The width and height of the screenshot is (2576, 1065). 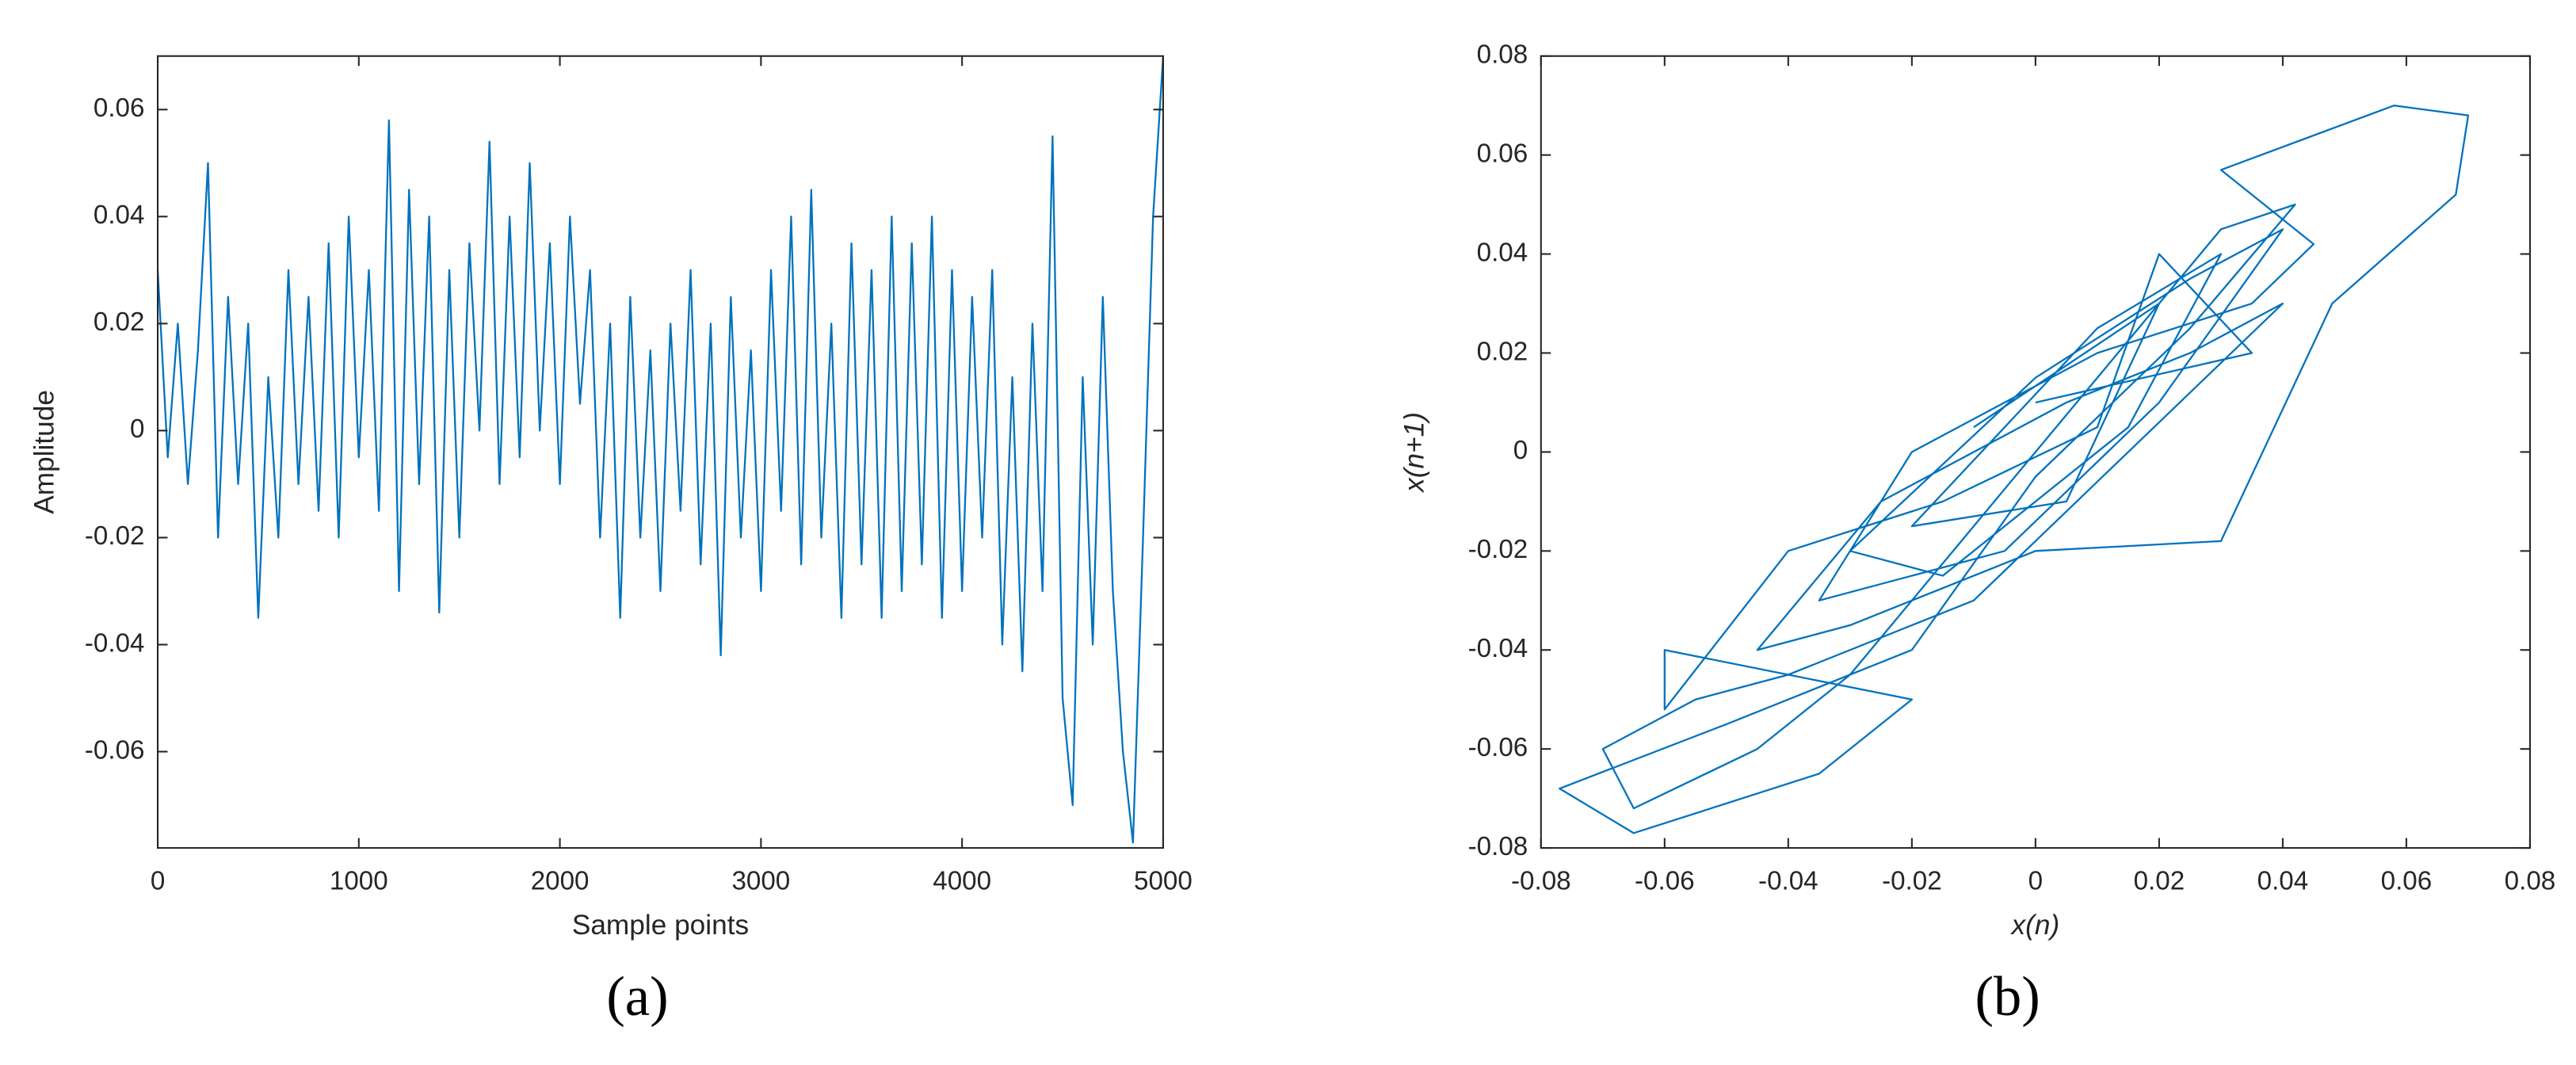 What do you see at coordinates (1912, 880) in the screenshot?
I see `x-tick-label: -0.02` at bounding box center [1912, 880].